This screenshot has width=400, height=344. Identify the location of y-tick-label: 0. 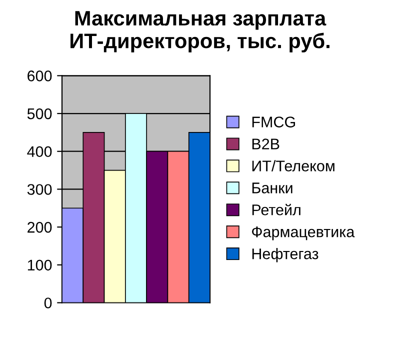
(48, 303).